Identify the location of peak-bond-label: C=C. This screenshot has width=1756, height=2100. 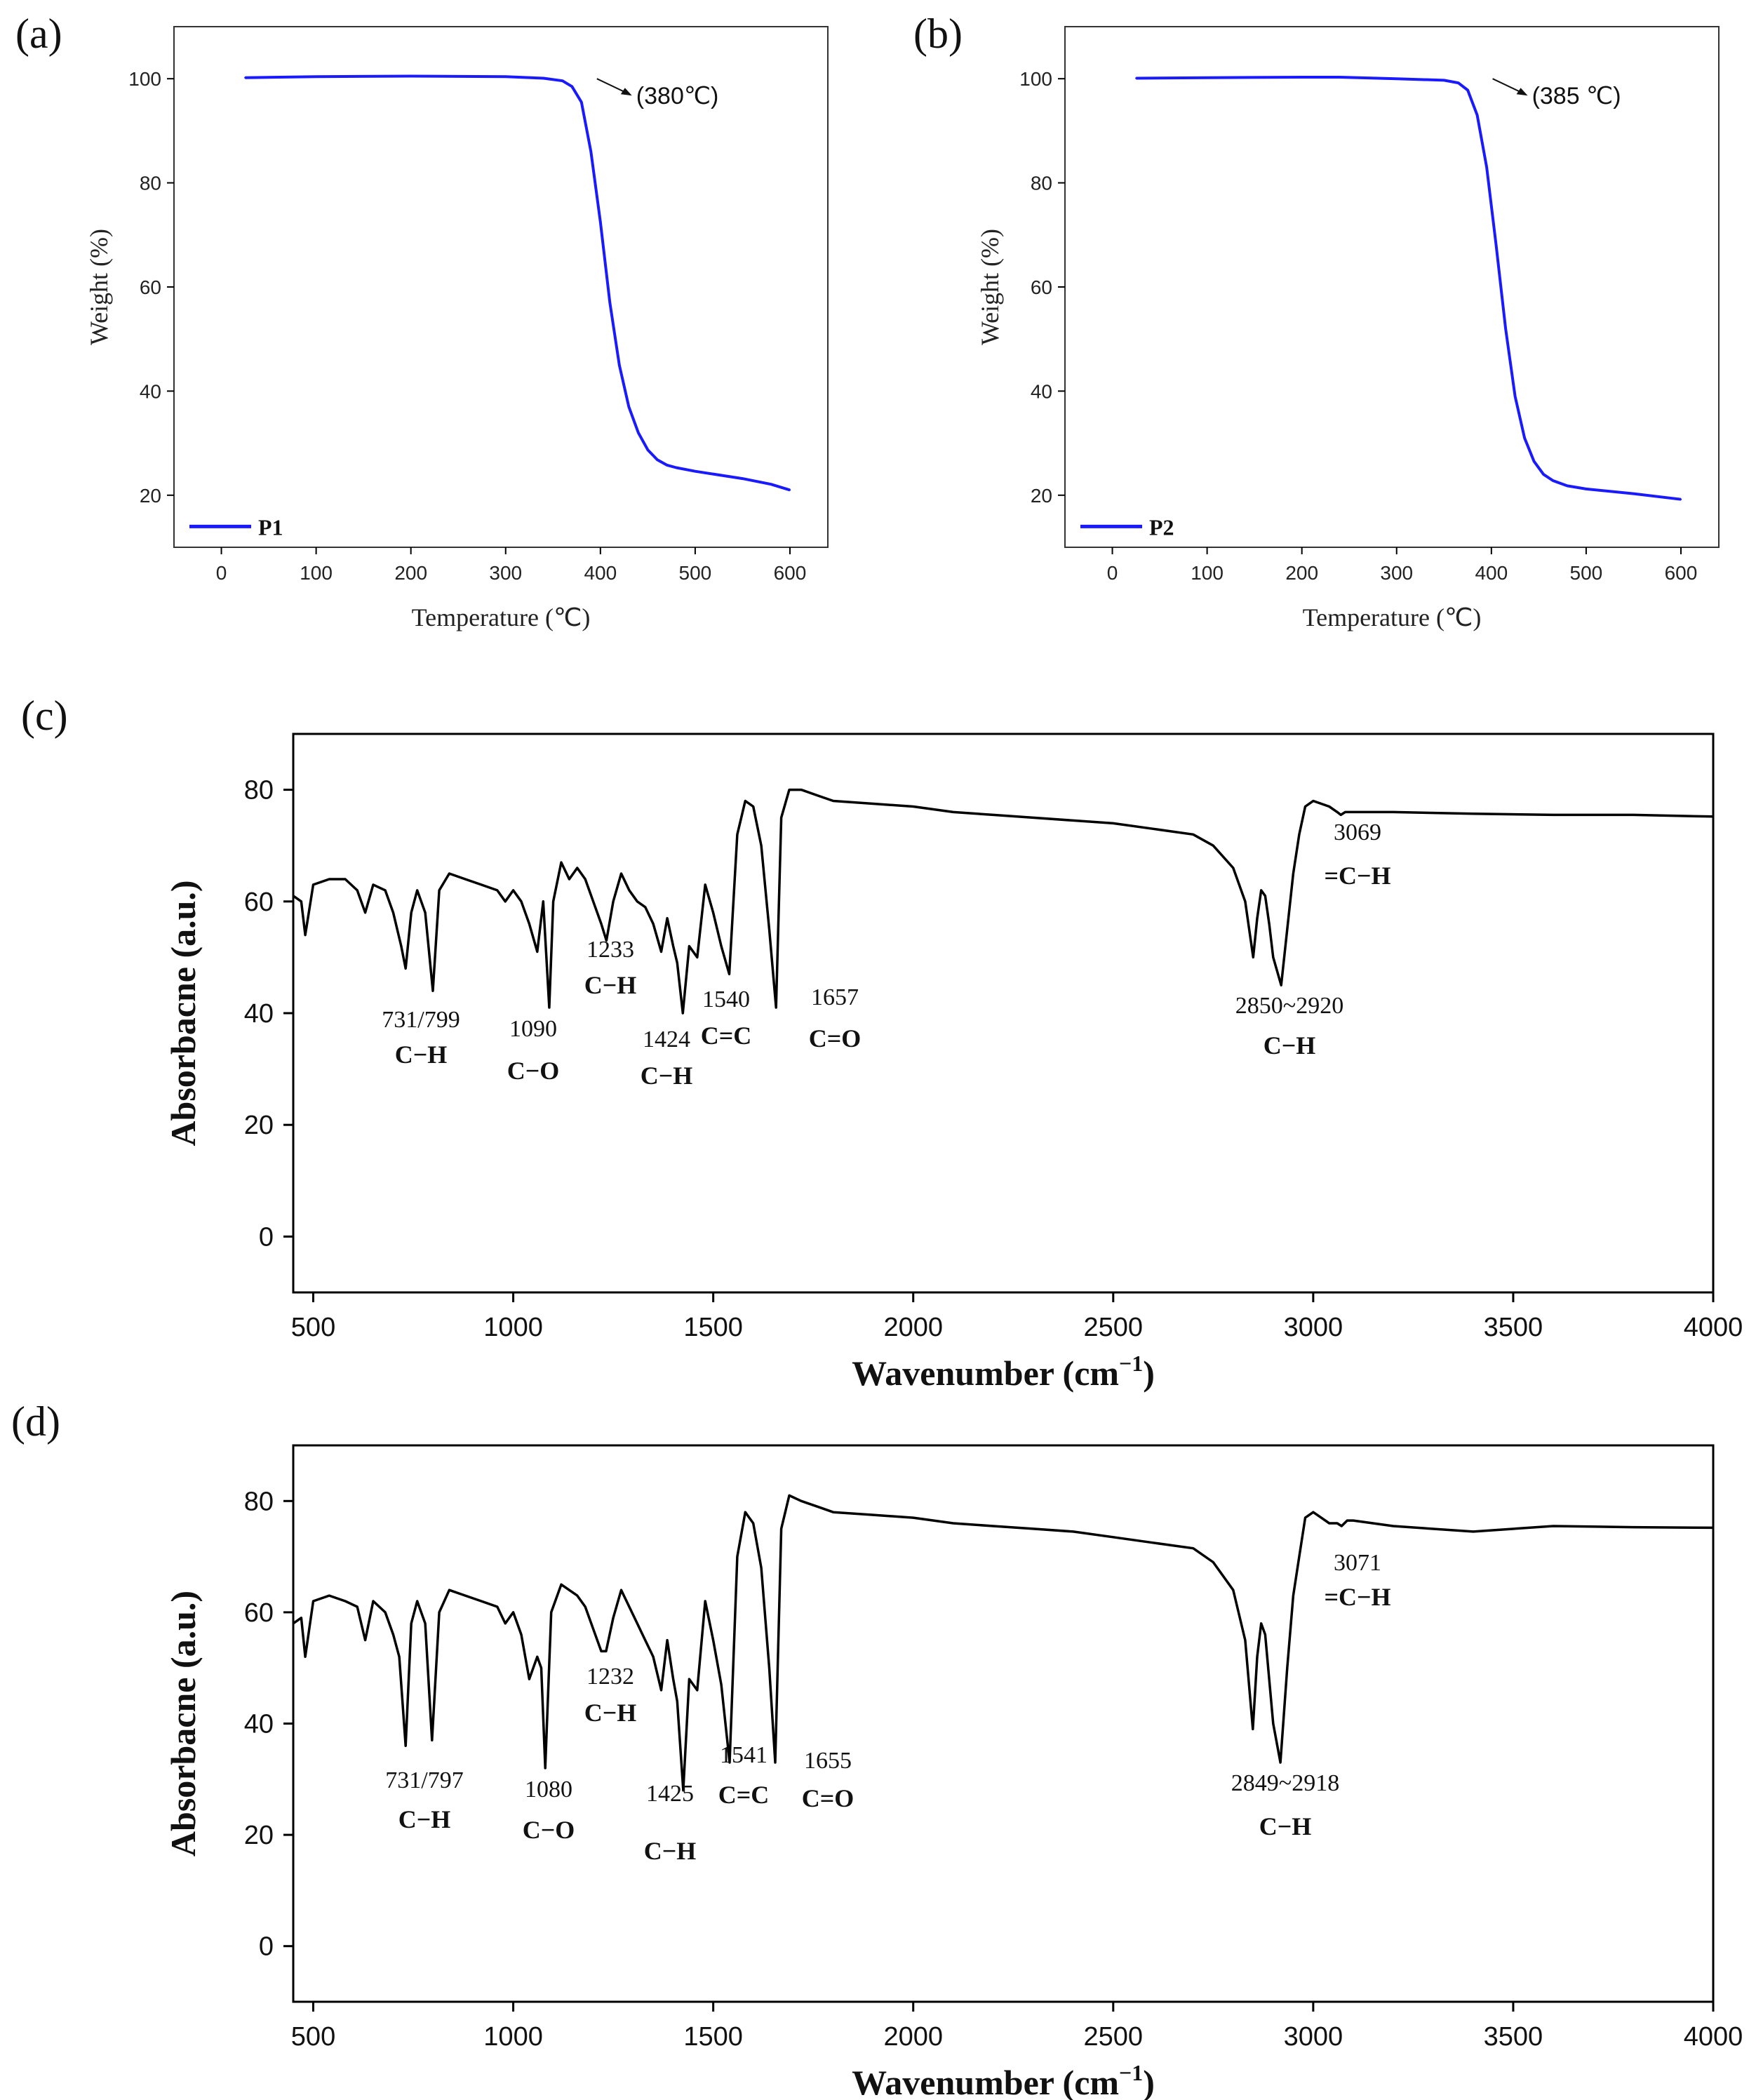
(744, 1795).